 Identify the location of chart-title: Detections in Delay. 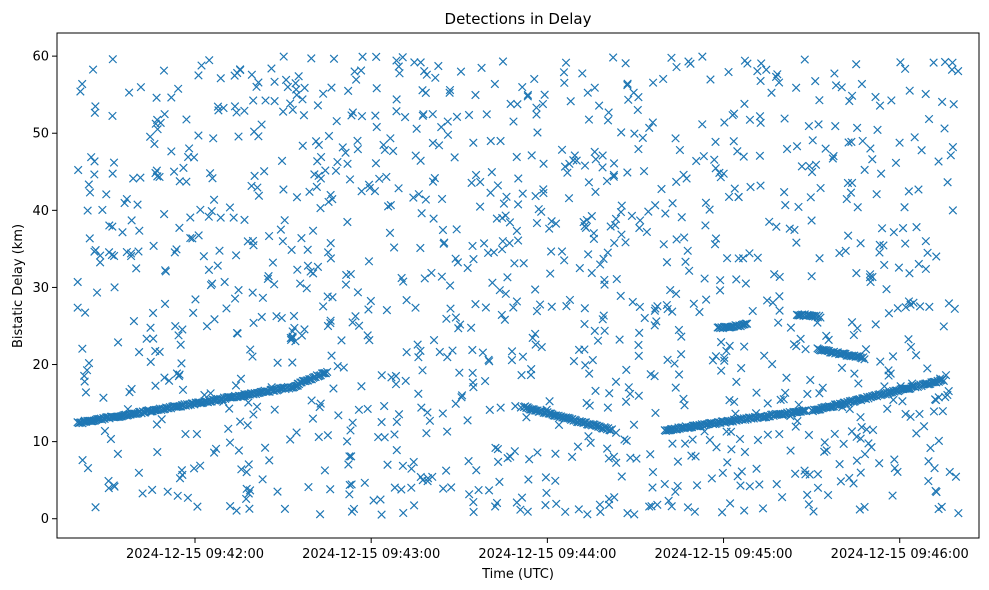
(518, 19).